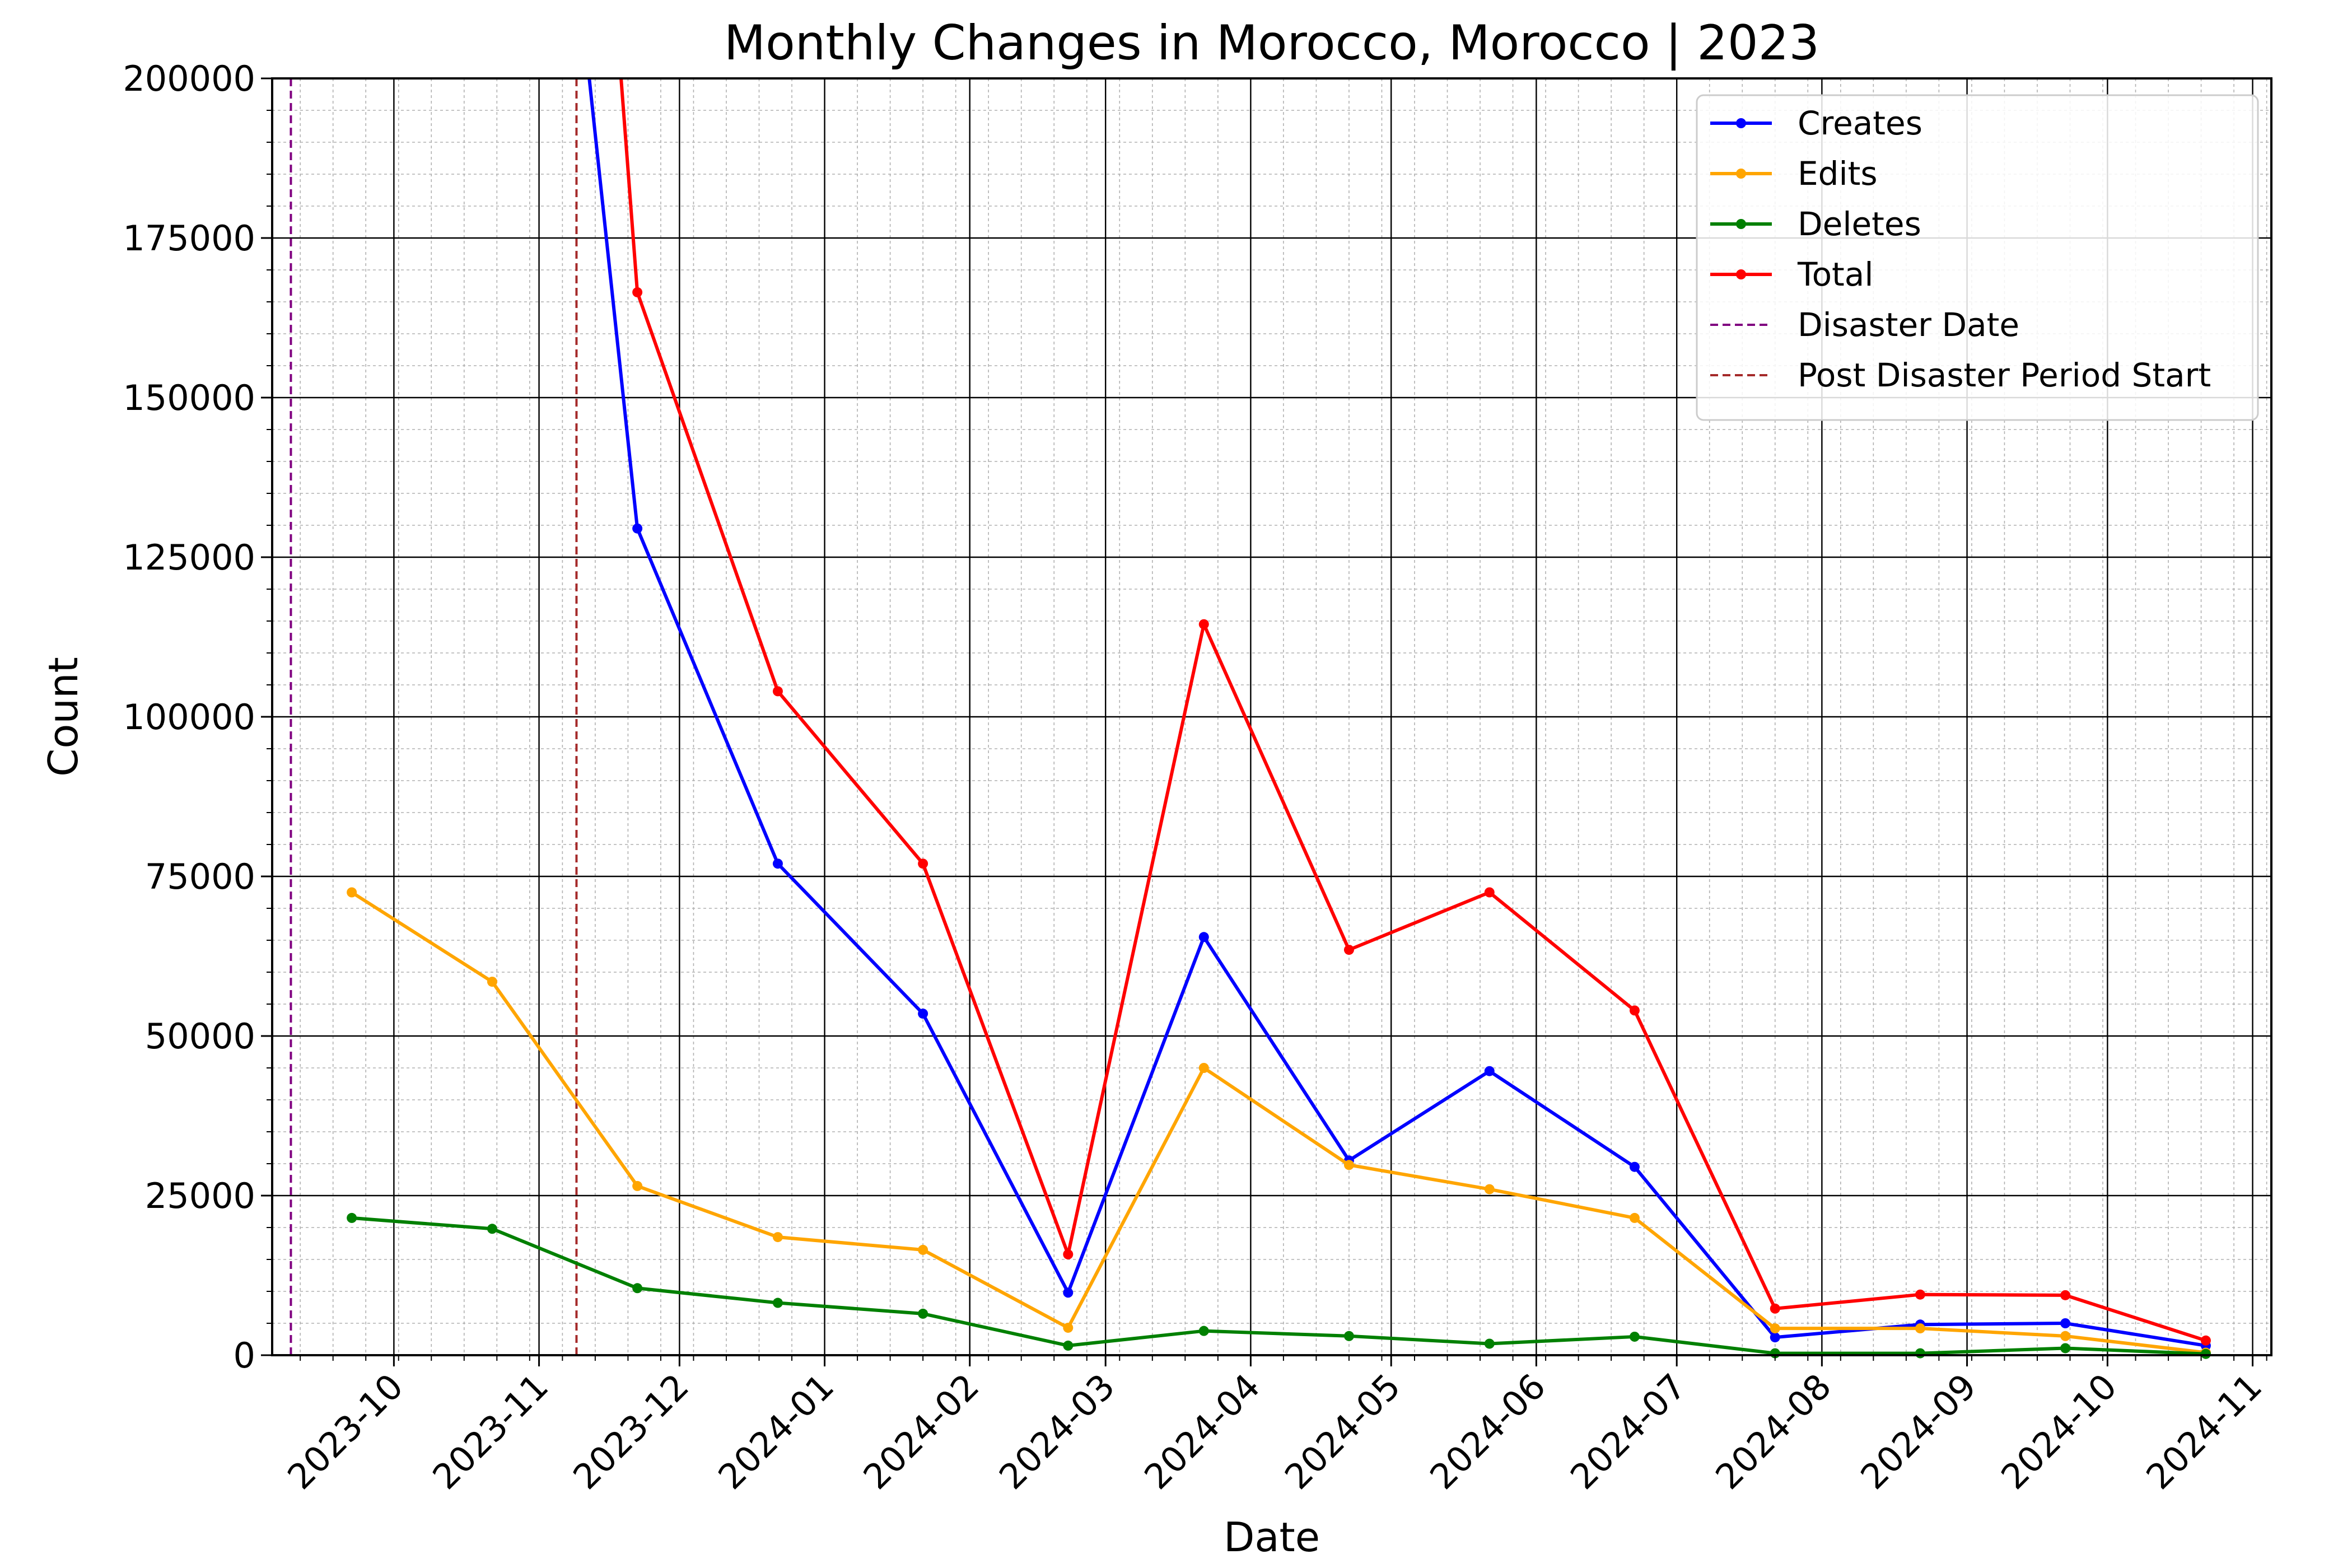  What do you see at coordinates (64, 717) in the screenshot?
I see `y-axis-label: Count` at bounding box center [64, 717].